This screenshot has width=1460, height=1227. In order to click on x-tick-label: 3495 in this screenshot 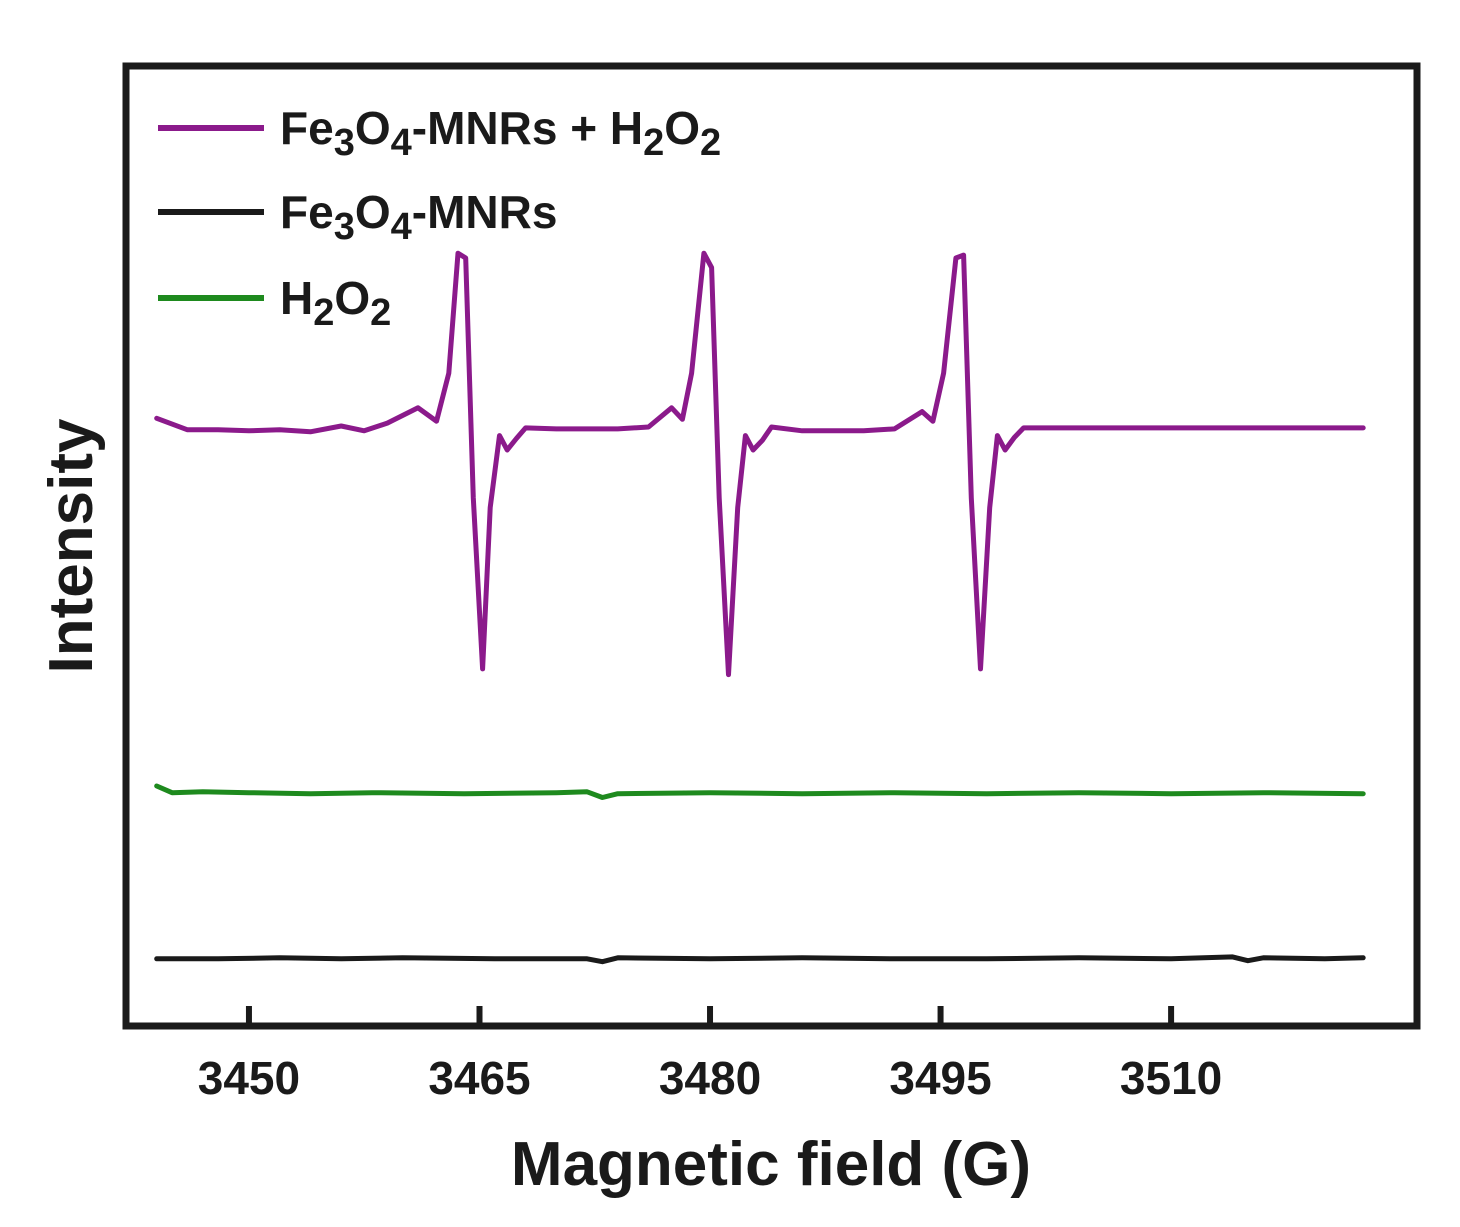, I will do `click(940, 1078)`.